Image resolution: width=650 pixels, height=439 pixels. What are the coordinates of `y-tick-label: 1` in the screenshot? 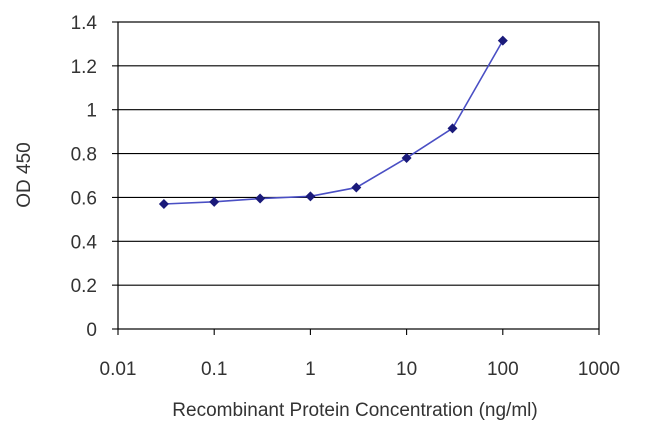 It's located at (91, 111).